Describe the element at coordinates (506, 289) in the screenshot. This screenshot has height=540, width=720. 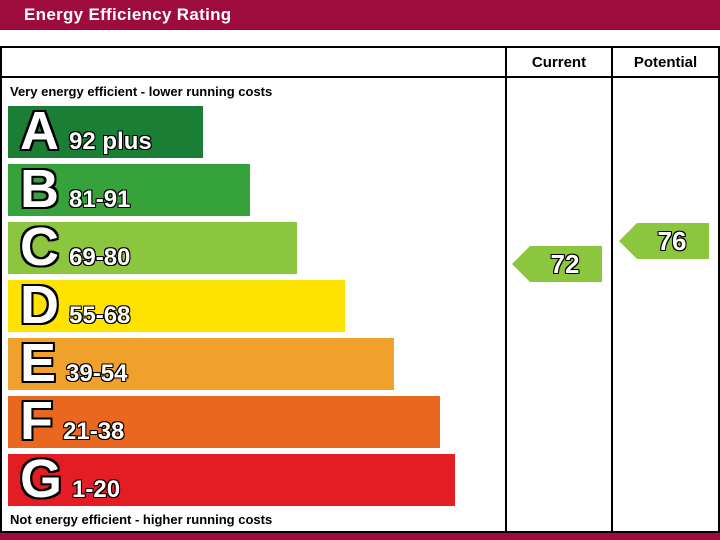
I see `column-divider-current` at that location.